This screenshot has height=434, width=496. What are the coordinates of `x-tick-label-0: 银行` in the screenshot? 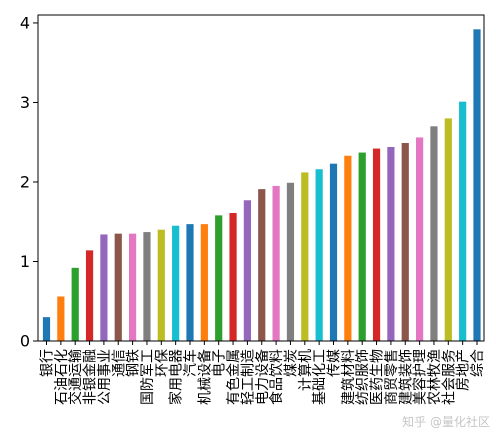 It's located at (48, 363).